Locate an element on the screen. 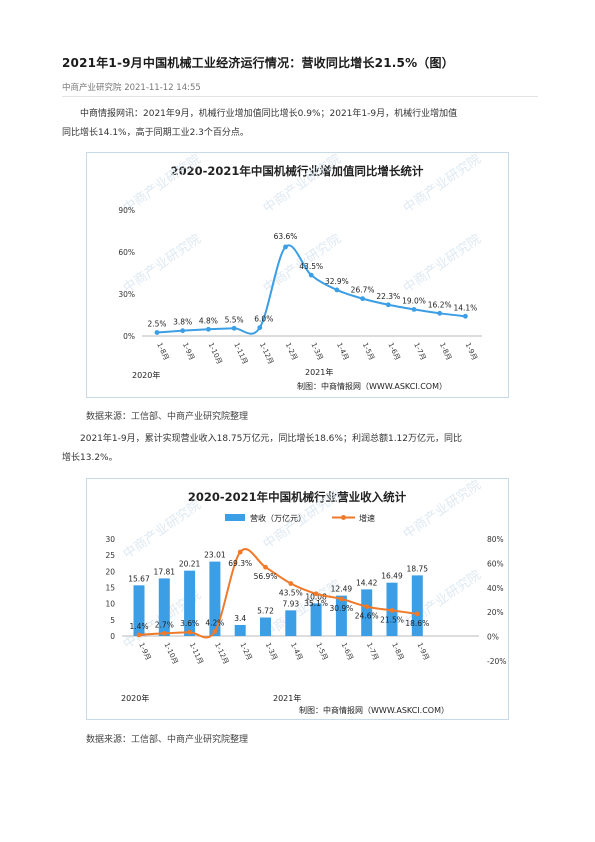  bar-label: 20.21 is located at coordinates (190, 564).